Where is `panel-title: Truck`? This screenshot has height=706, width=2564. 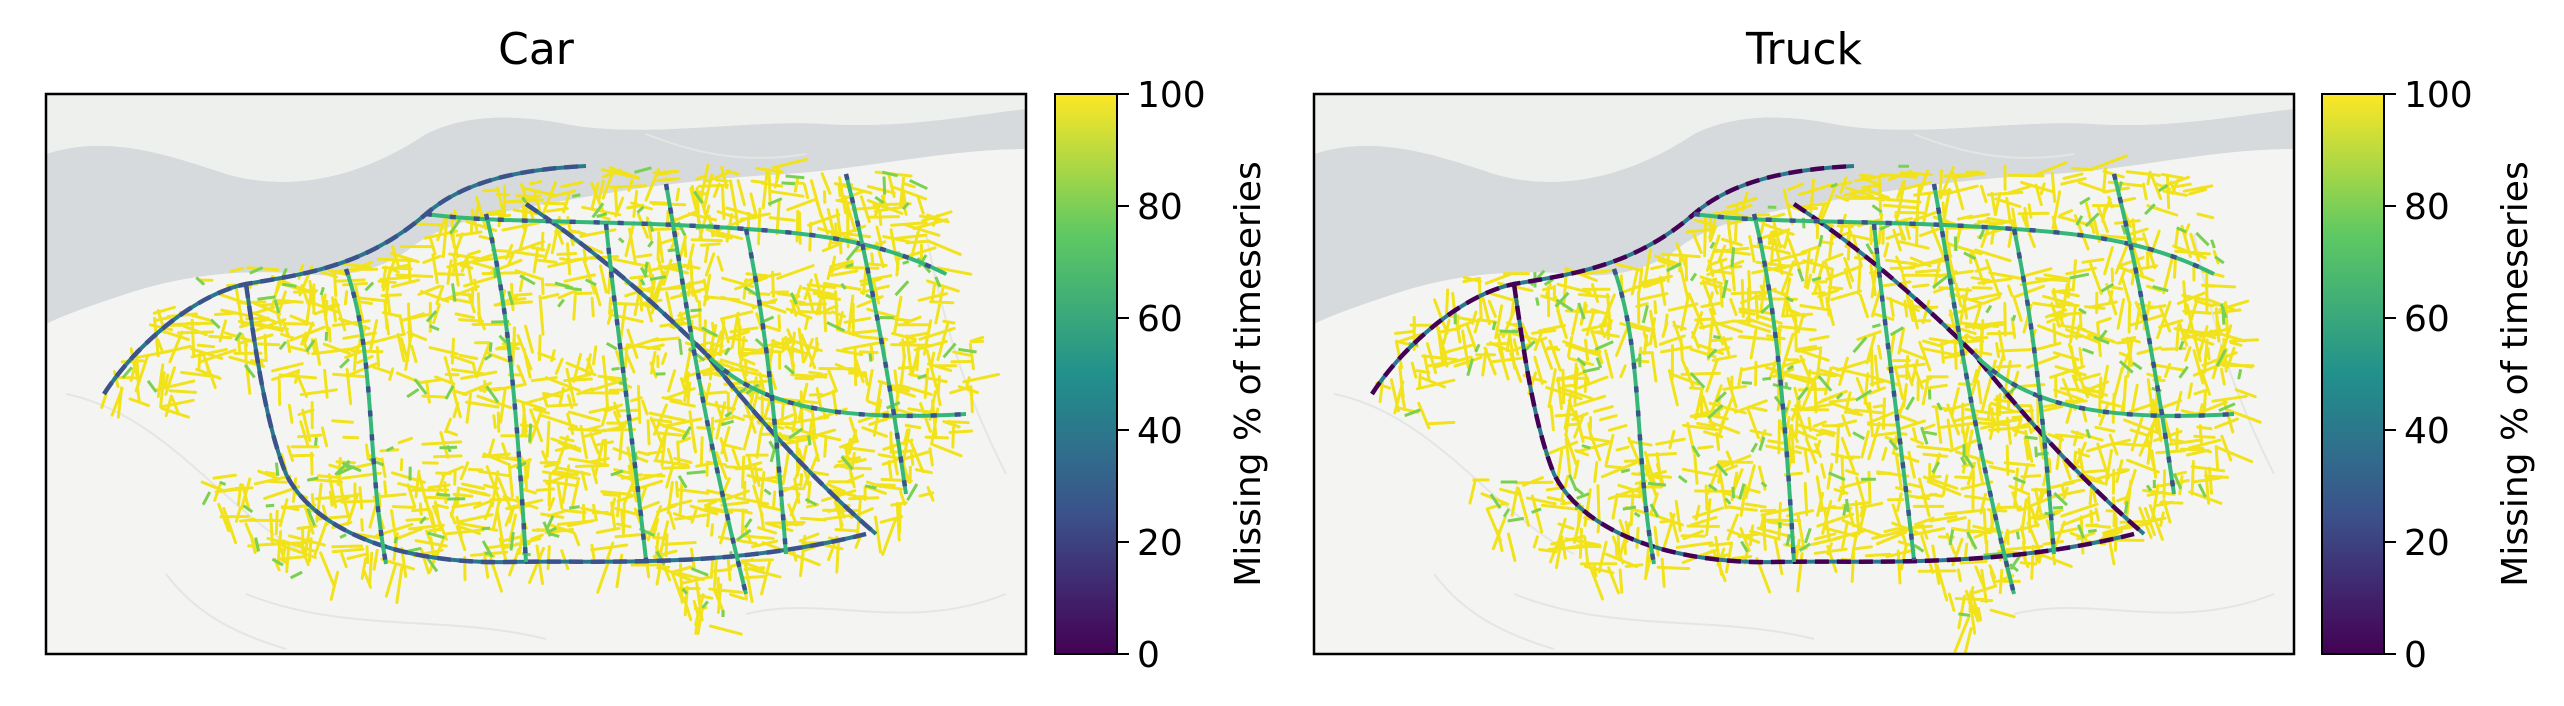 panel-title: Truck is located at coordinates (1804, 49).